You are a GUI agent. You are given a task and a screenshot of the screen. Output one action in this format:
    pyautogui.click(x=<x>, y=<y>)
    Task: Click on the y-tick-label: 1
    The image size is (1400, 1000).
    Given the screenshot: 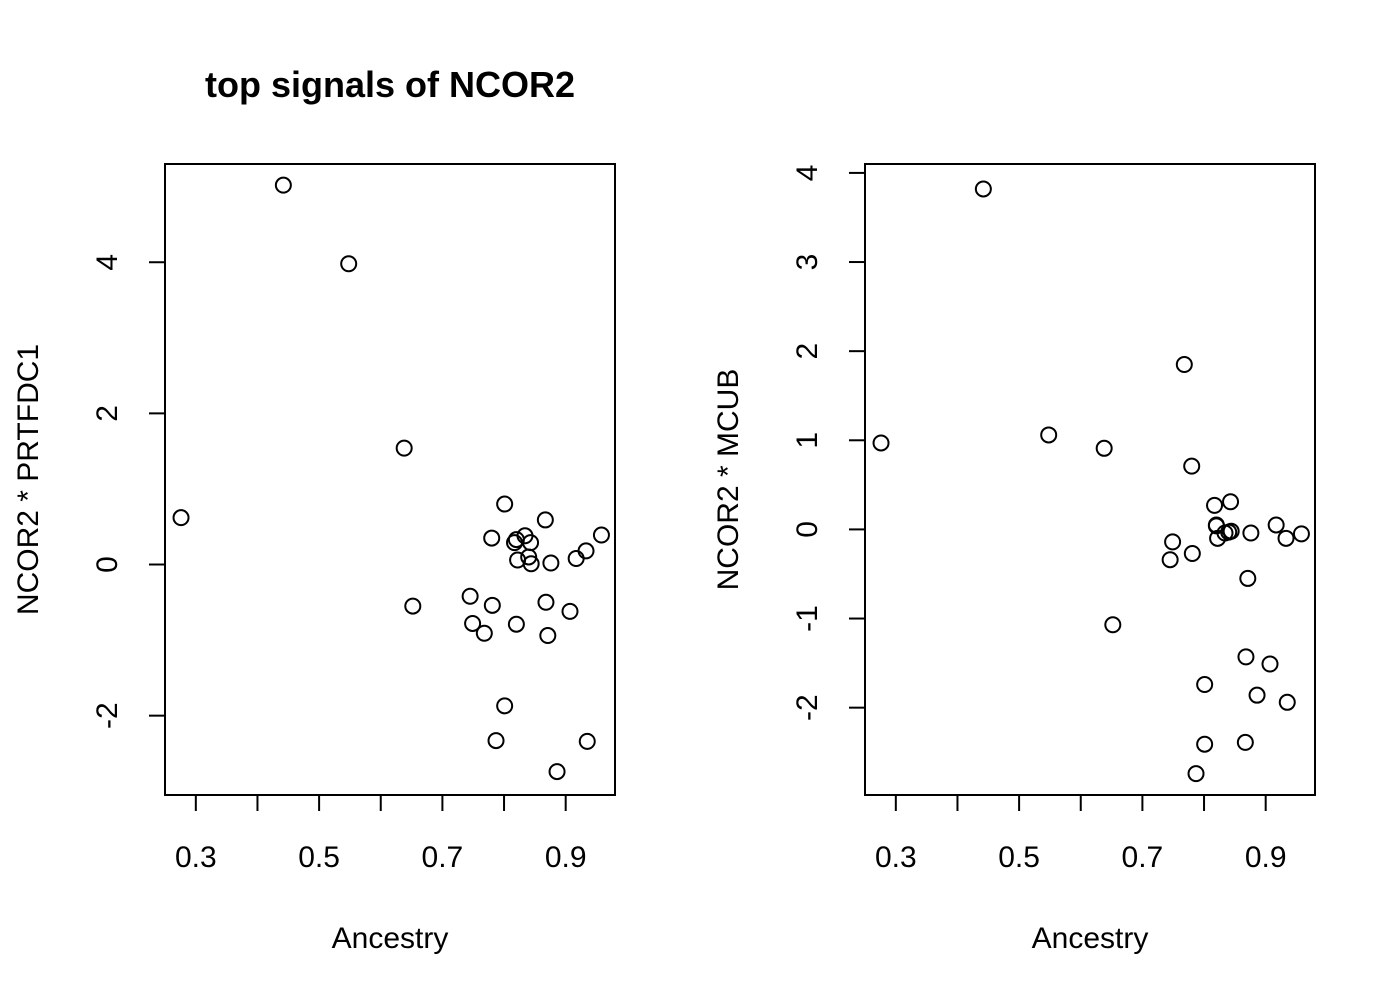 What is the action you would take?
    pyautogui.click(x=807, y=440)
    